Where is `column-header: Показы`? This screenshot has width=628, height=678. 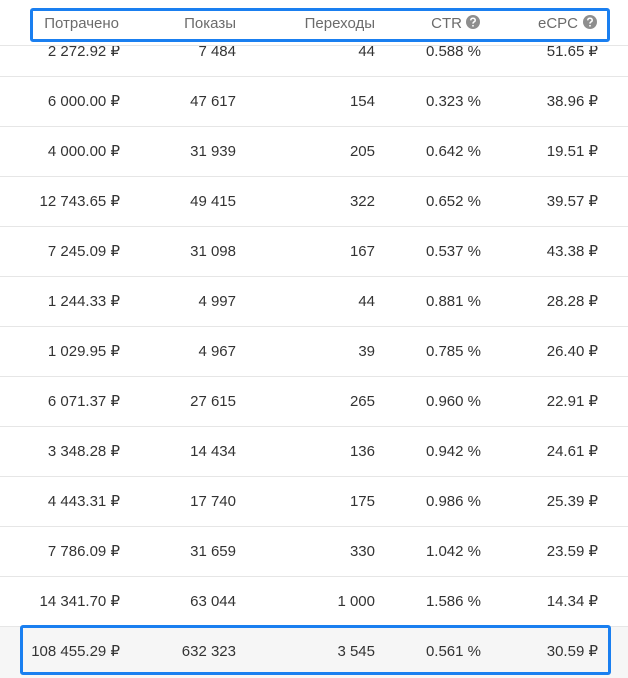
column-header: Показы is located at coordinates (210, 23).